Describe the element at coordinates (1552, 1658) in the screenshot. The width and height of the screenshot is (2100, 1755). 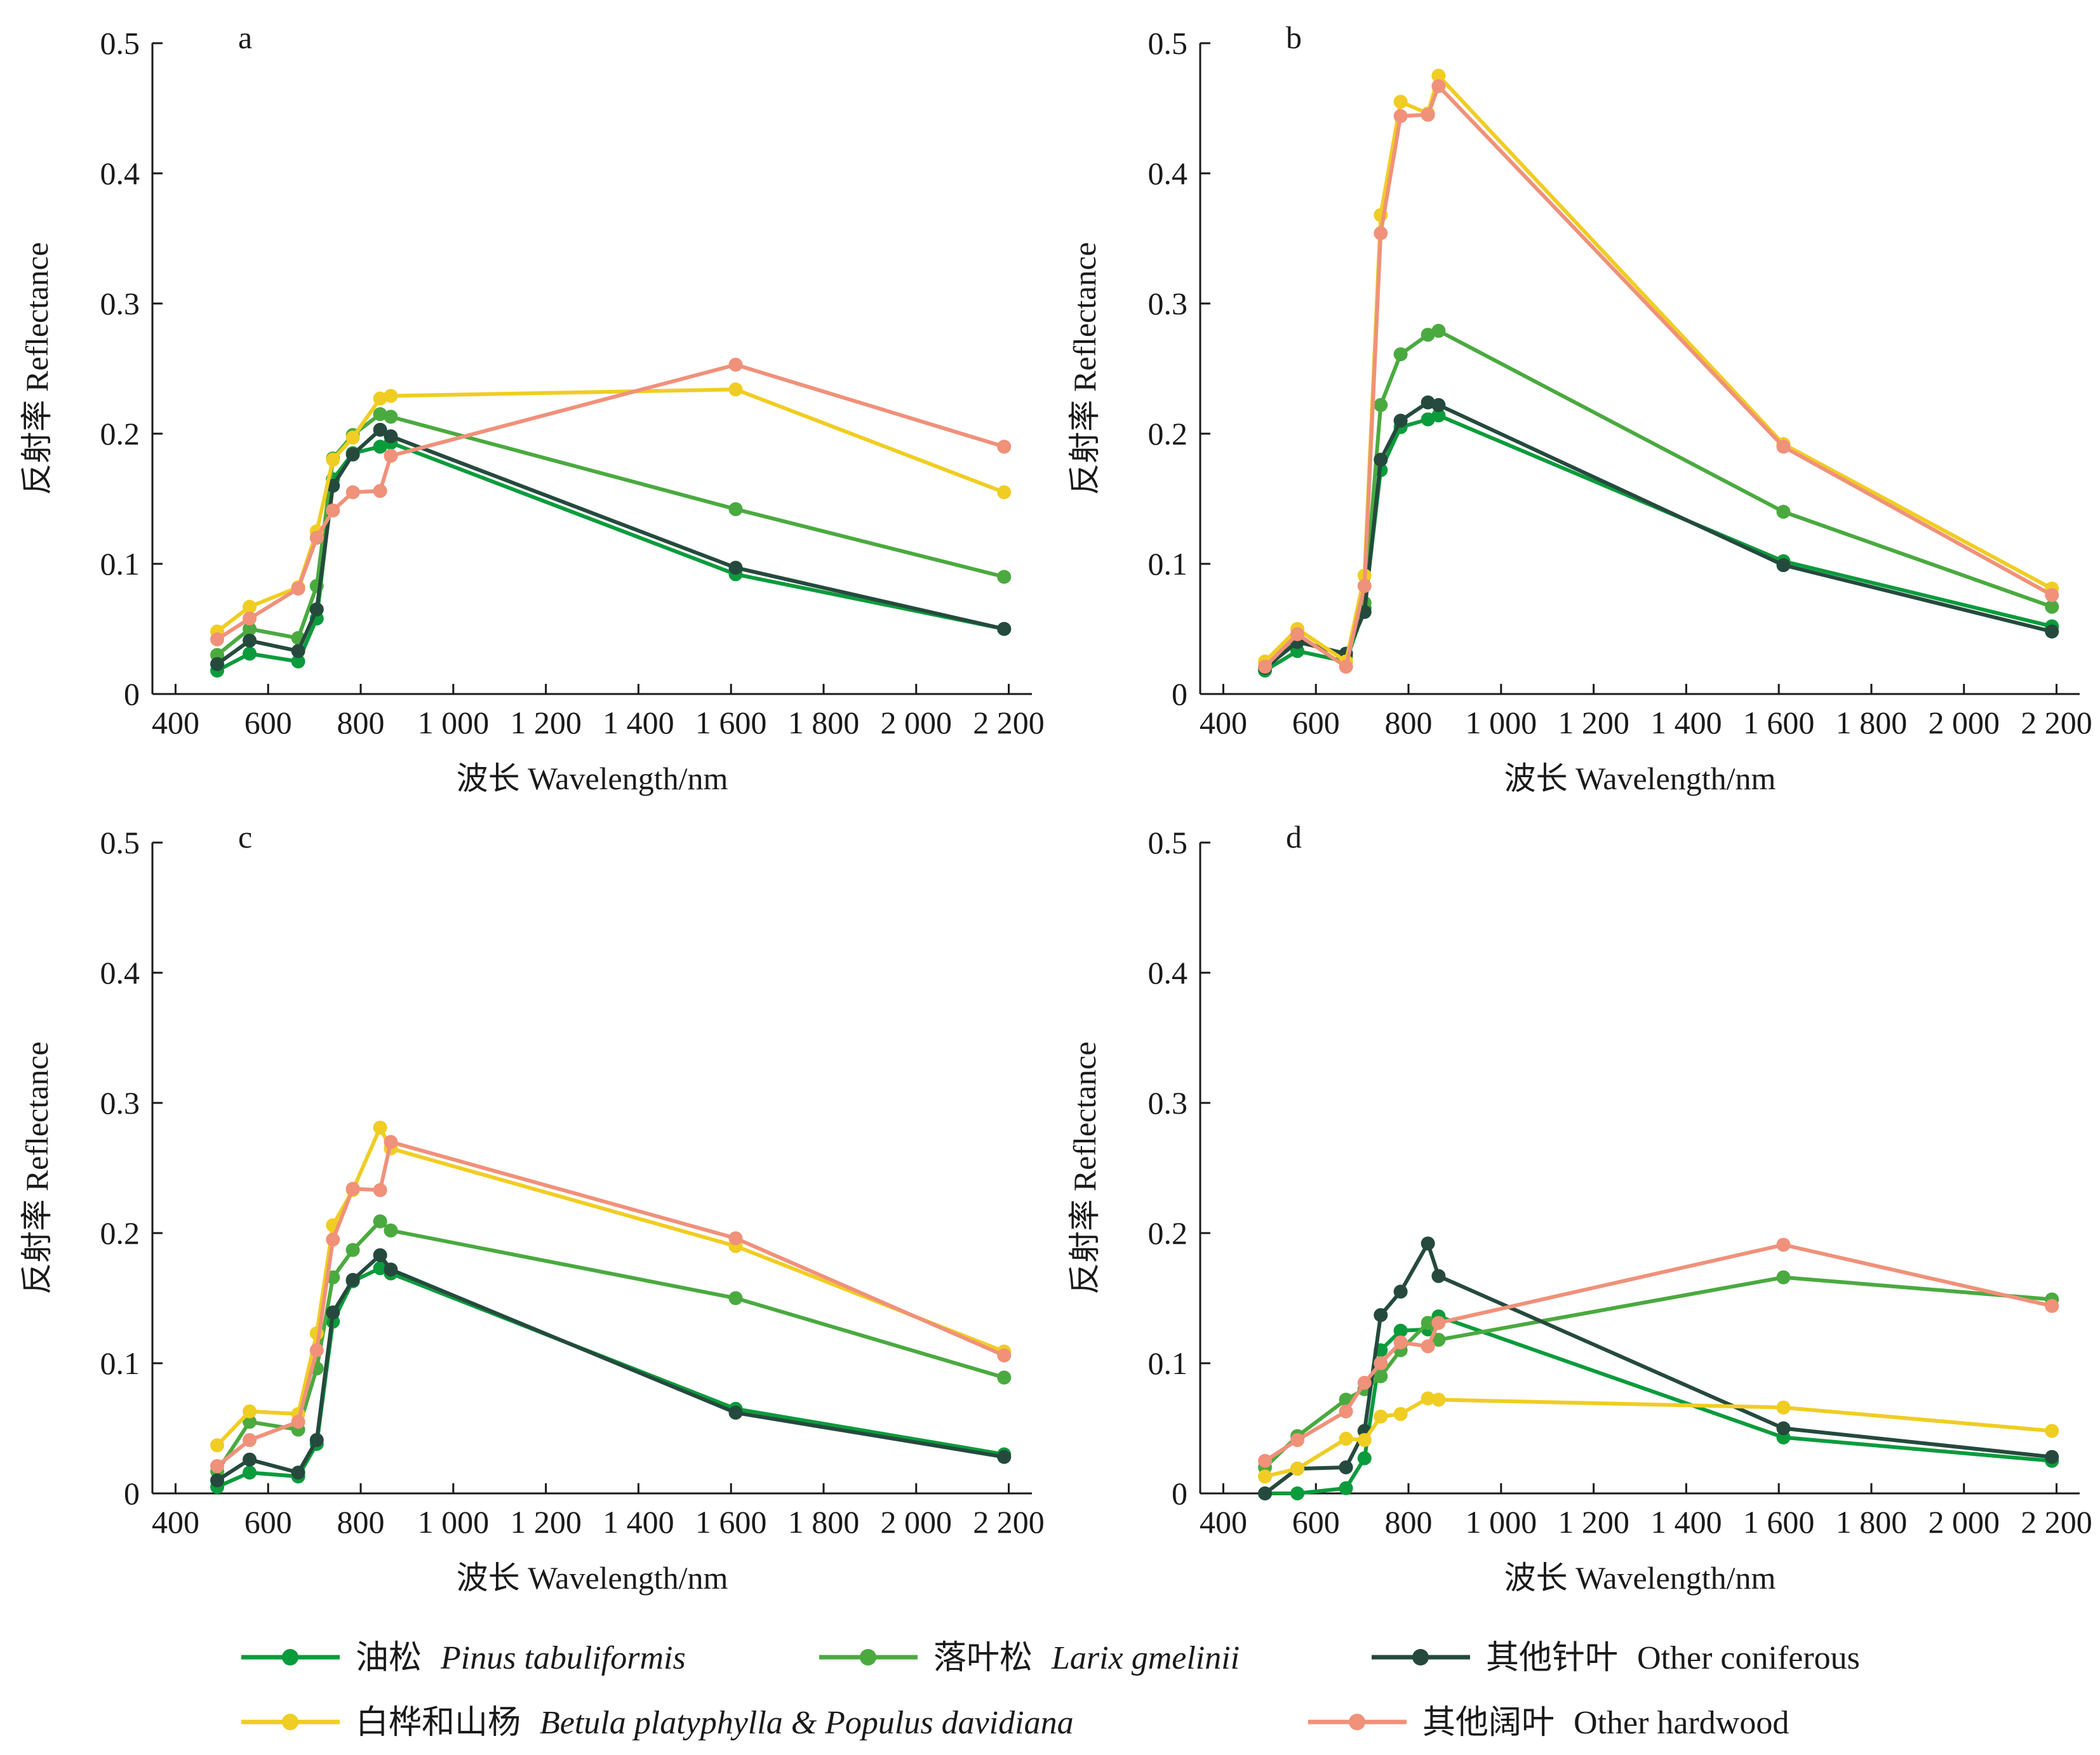
I see `legend-label-cn: 其他针叶` at that location.